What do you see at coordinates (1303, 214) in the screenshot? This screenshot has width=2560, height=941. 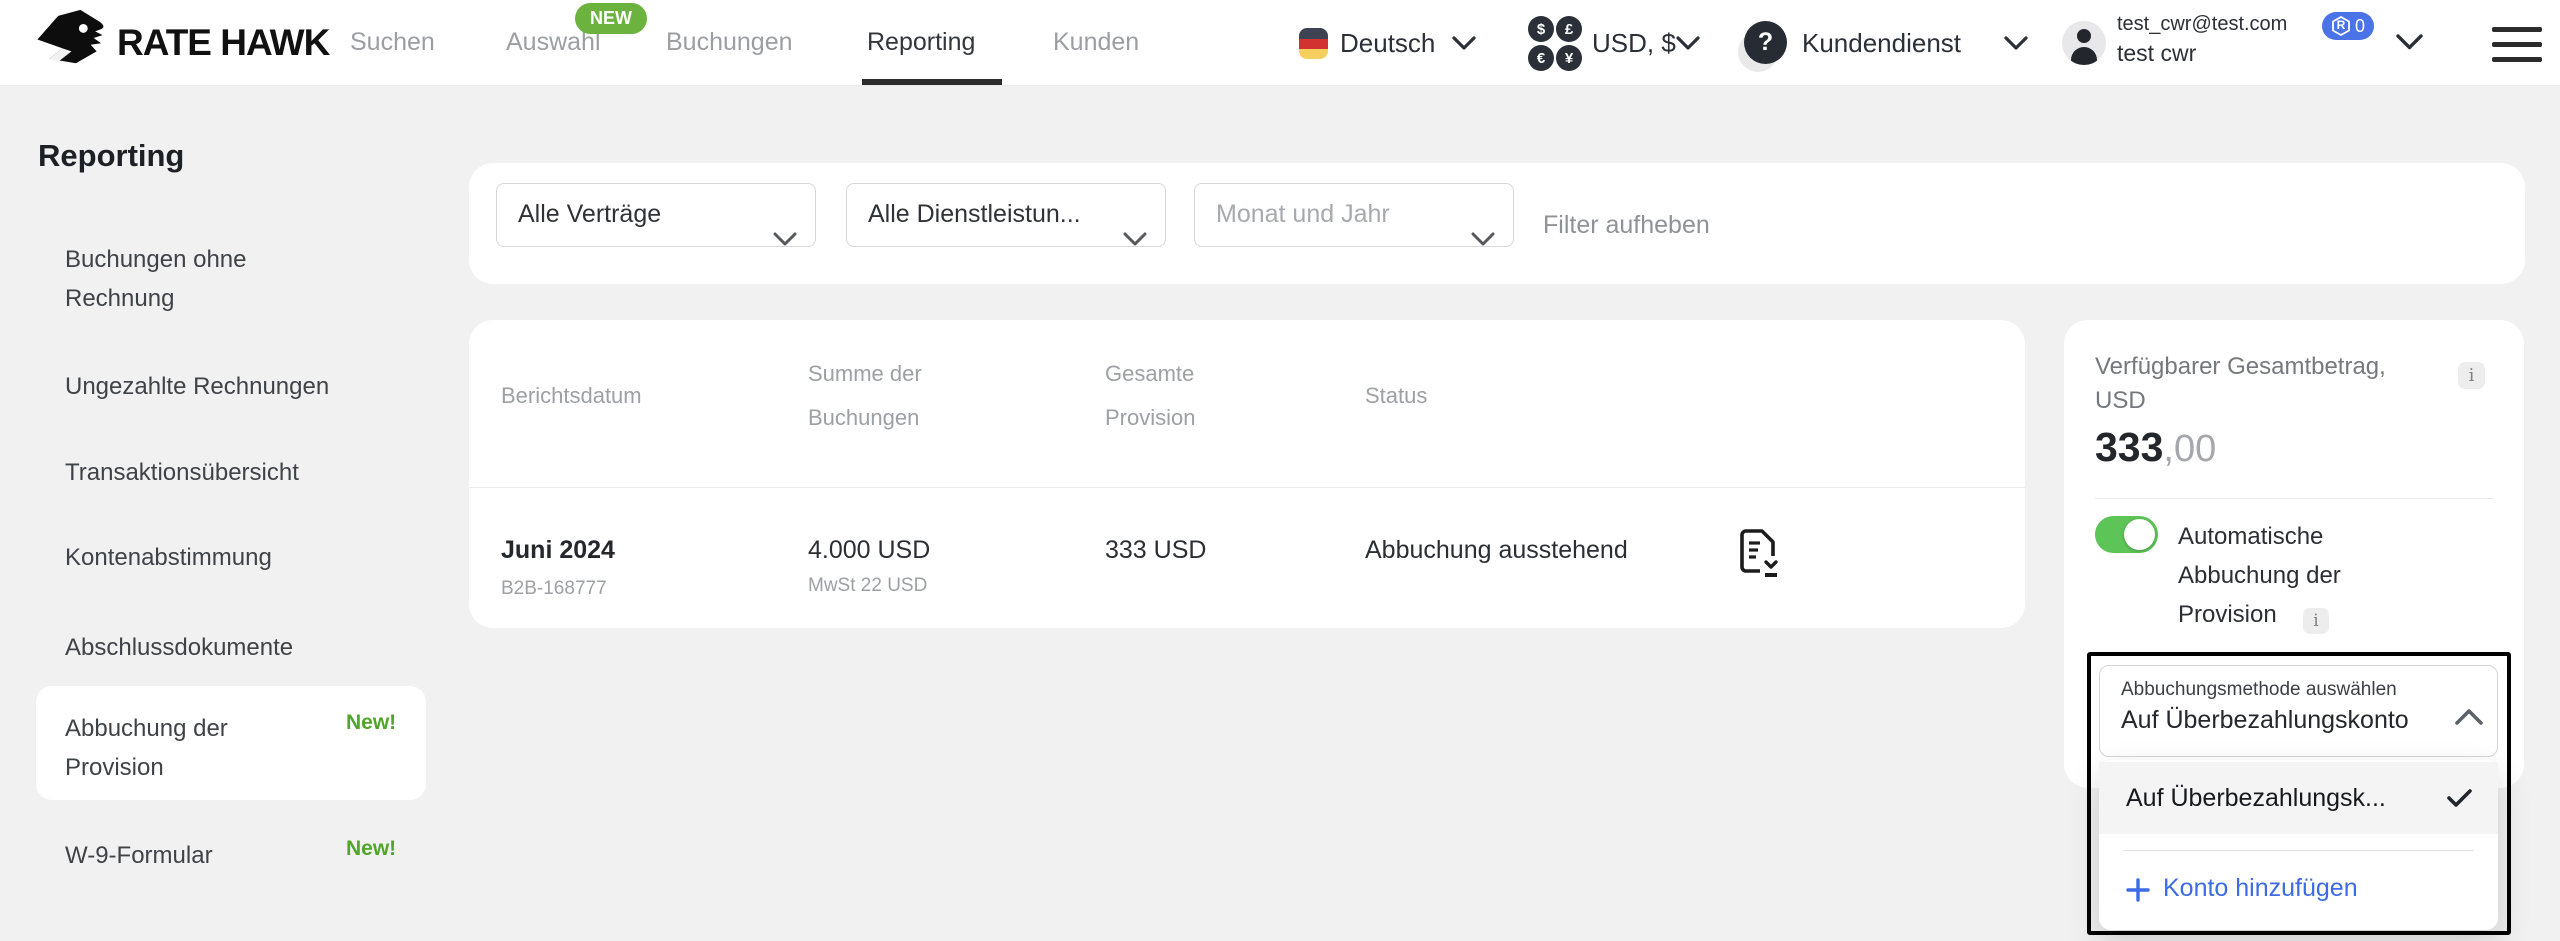 I see `month-year-placeholder: Monat und Jahr` at bounding box center [1303, 214].